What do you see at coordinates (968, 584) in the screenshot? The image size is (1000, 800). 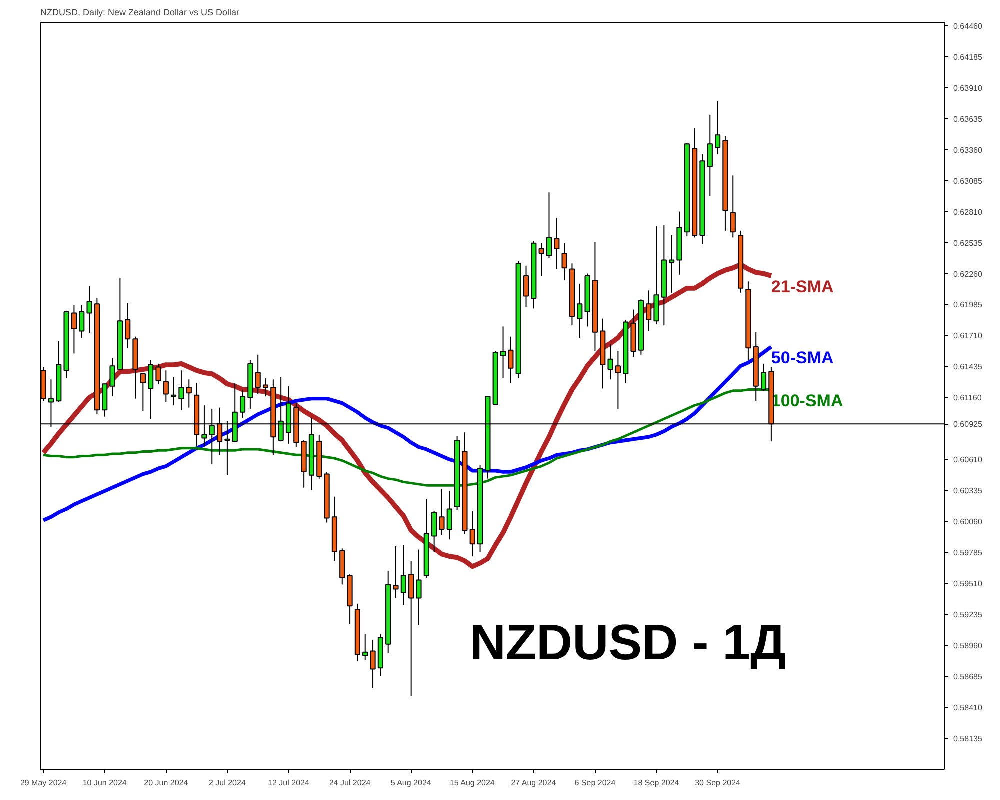 I see `y-tick-label: 0.59510` at bounding box center [968, 584].